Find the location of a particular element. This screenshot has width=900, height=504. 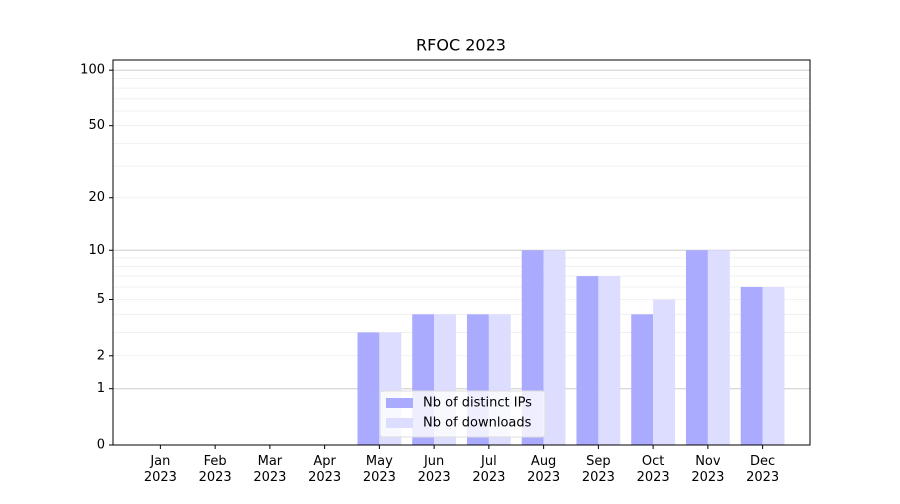

x-tick-label: Dec 2023 is located at coordinates (762, 469).